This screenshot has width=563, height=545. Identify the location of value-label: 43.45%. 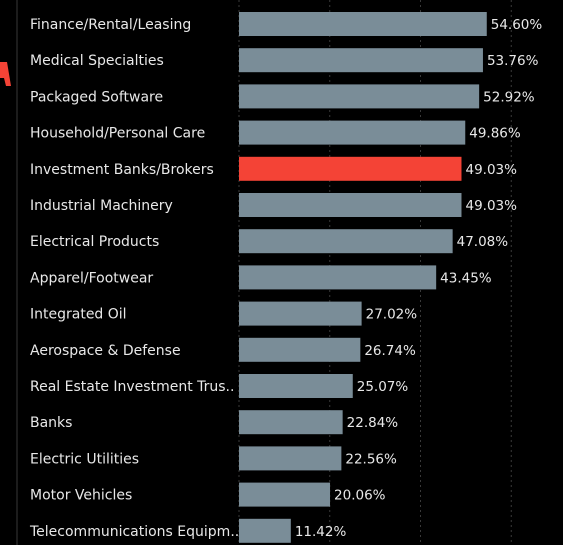
(466, 278).